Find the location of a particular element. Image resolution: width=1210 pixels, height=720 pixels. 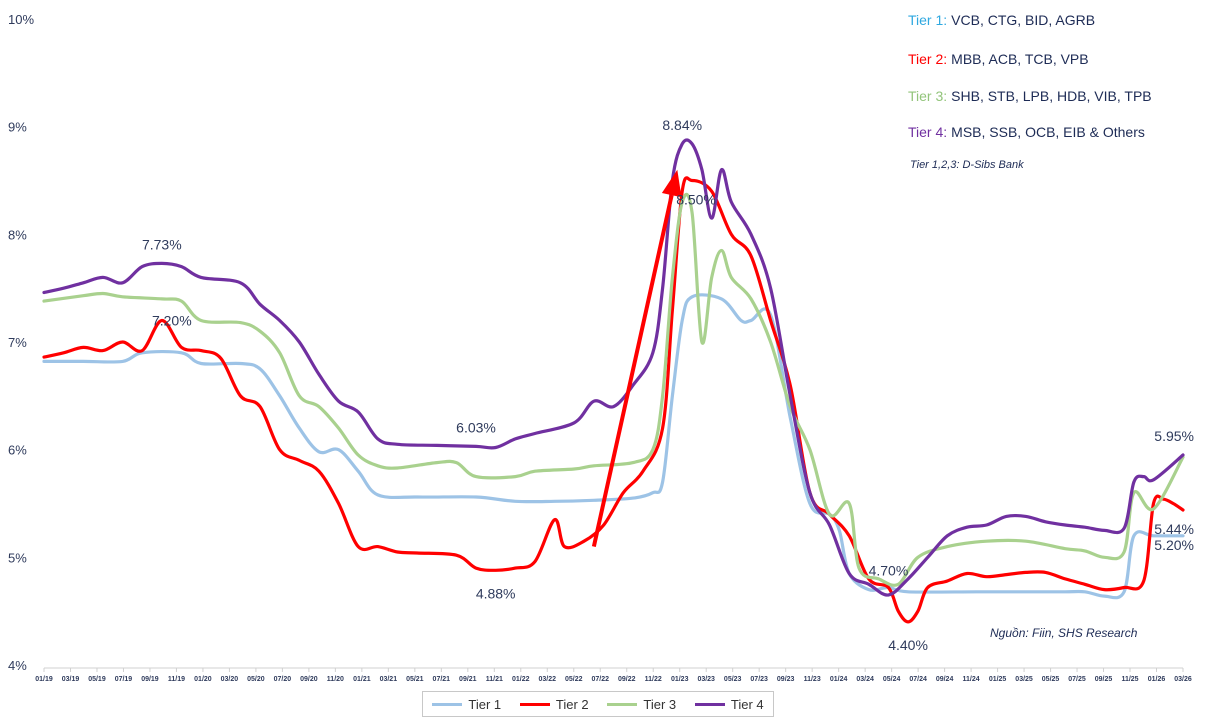

data-label: 8.84% is located at coordinates (682, 125).